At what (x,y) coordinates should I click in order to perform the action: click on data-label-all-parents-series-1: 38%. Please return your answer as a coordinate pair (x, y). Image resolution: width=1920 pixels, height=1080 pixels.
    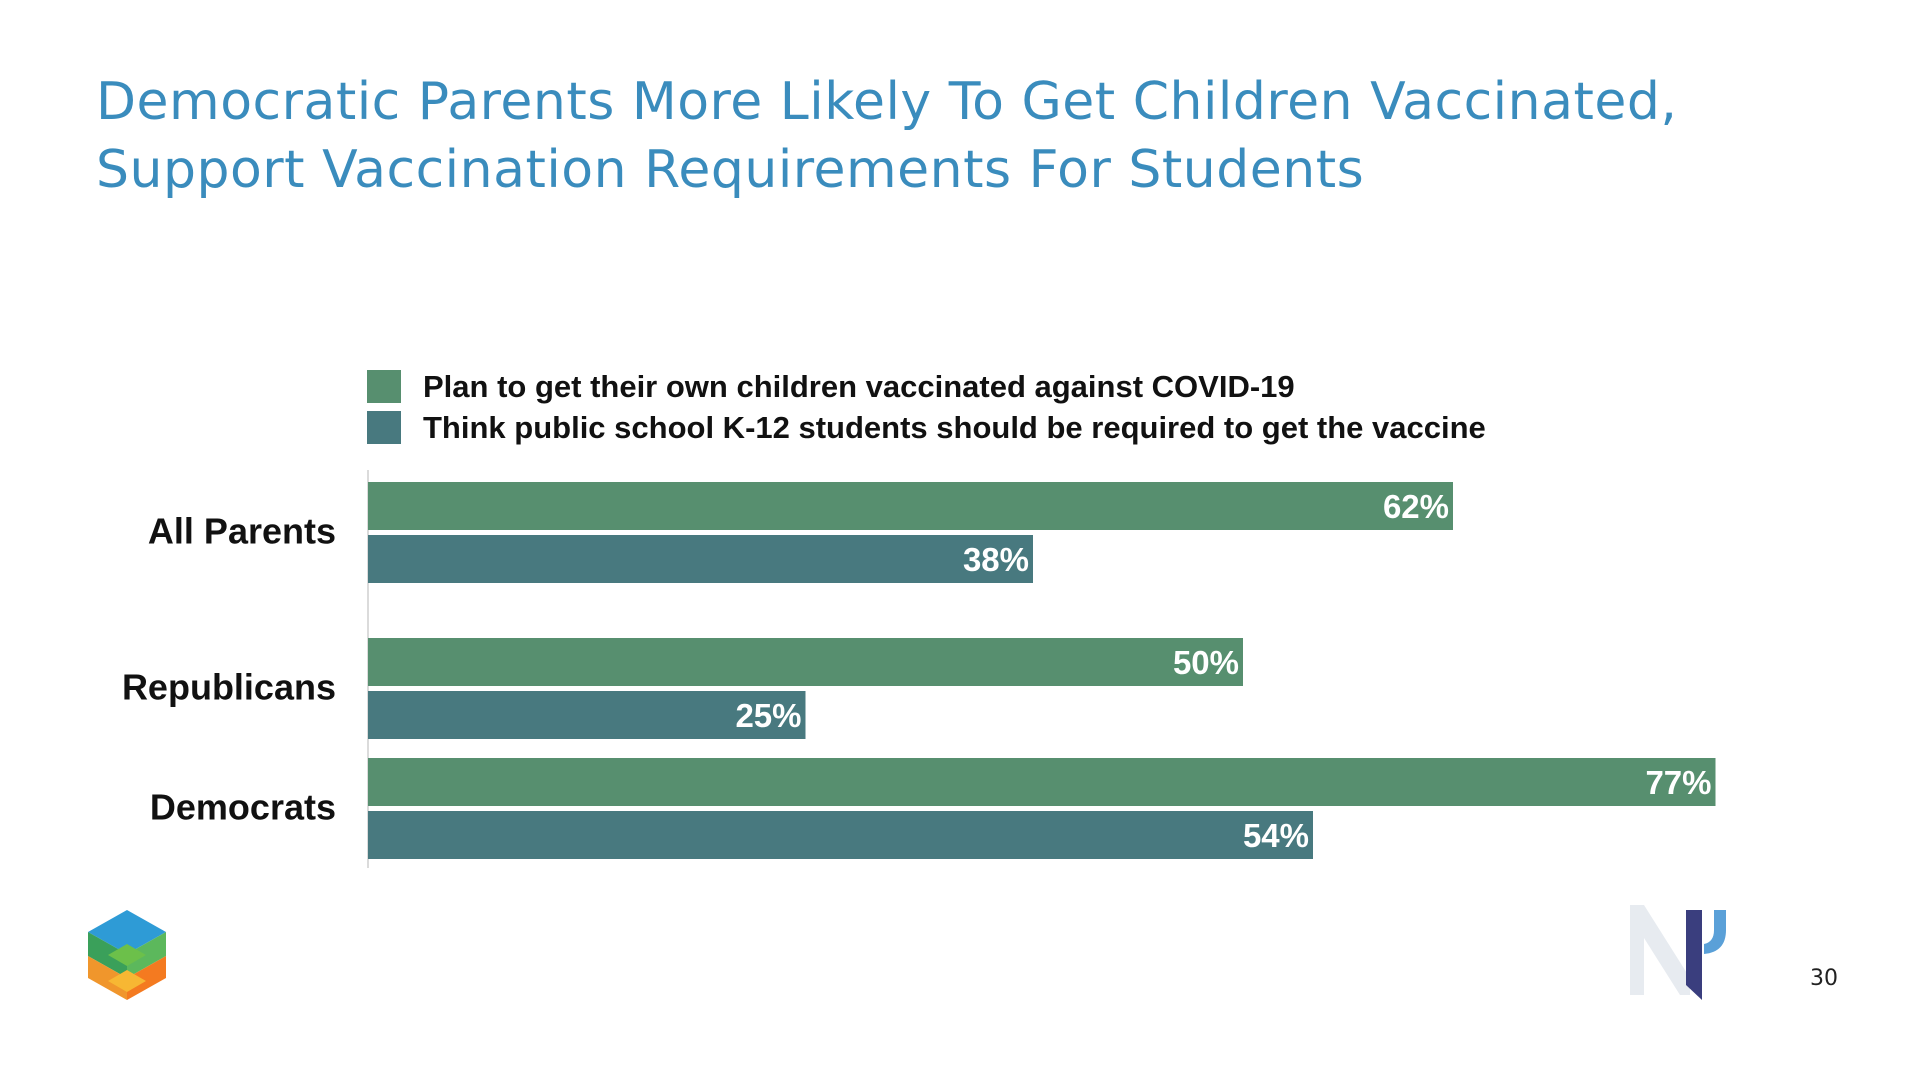
    Looking at the image, I should click on (996, 559).